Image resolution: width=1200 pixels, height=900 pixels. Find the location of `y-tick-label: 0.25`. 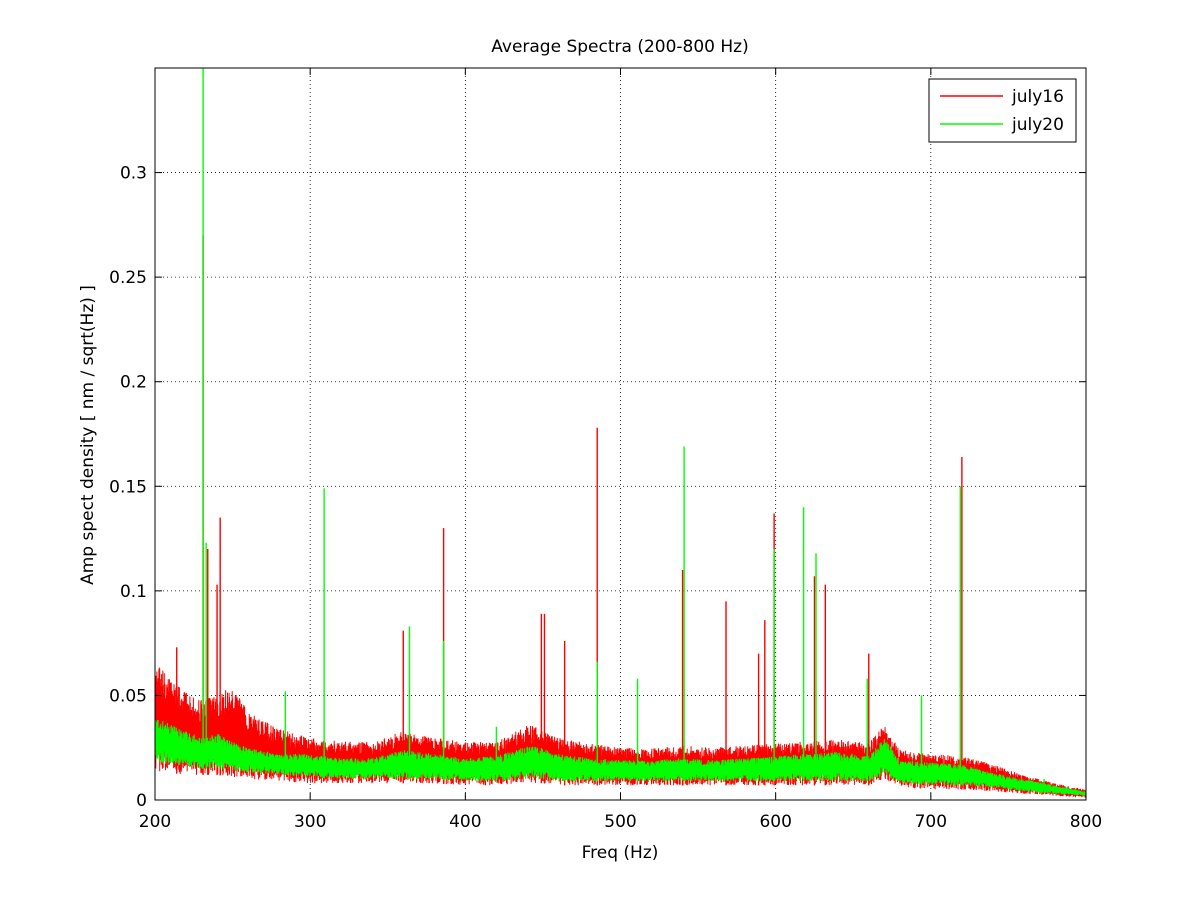

y-tick-label: 0.25 is located at coordinates (128, 278).